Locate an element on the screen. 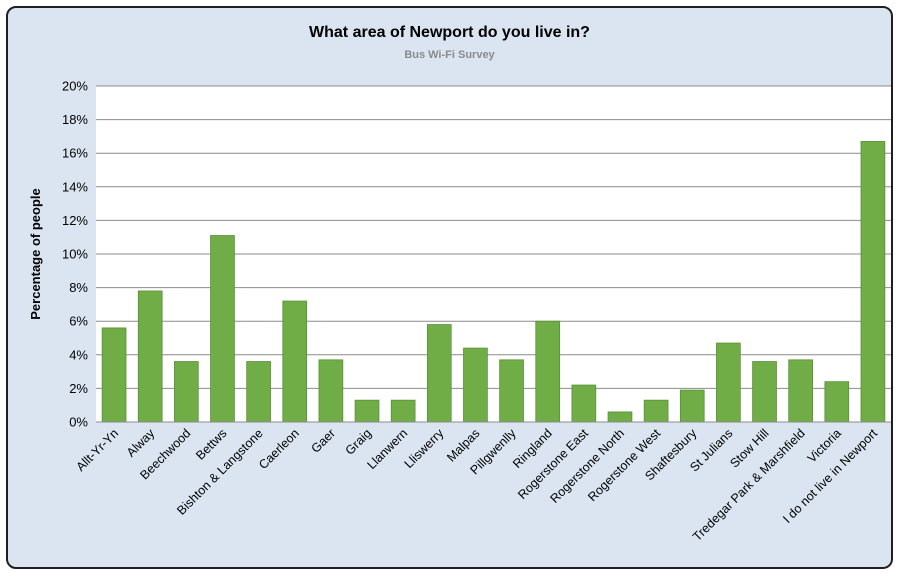 This screenshot has height=577, width=901. y-tick-label: 2% is located at coordinates (78, 388).